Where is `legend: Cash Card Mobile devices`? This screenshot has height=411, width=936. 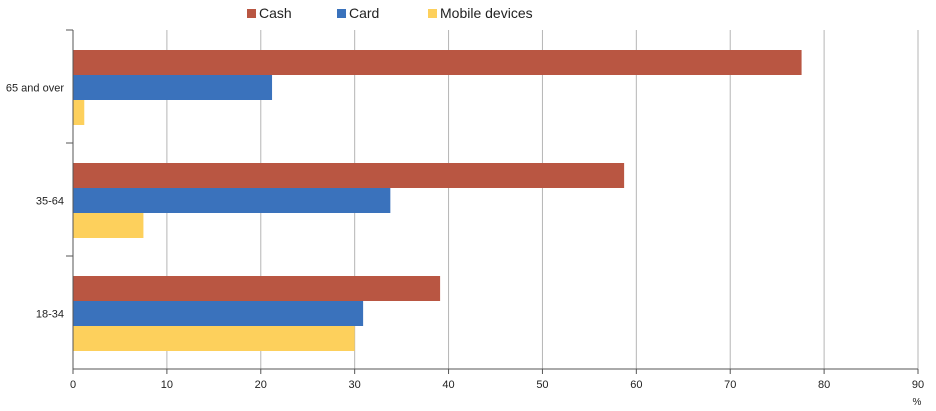 legend: Cash Card Mobile devices is located at coordinates (390, 13).